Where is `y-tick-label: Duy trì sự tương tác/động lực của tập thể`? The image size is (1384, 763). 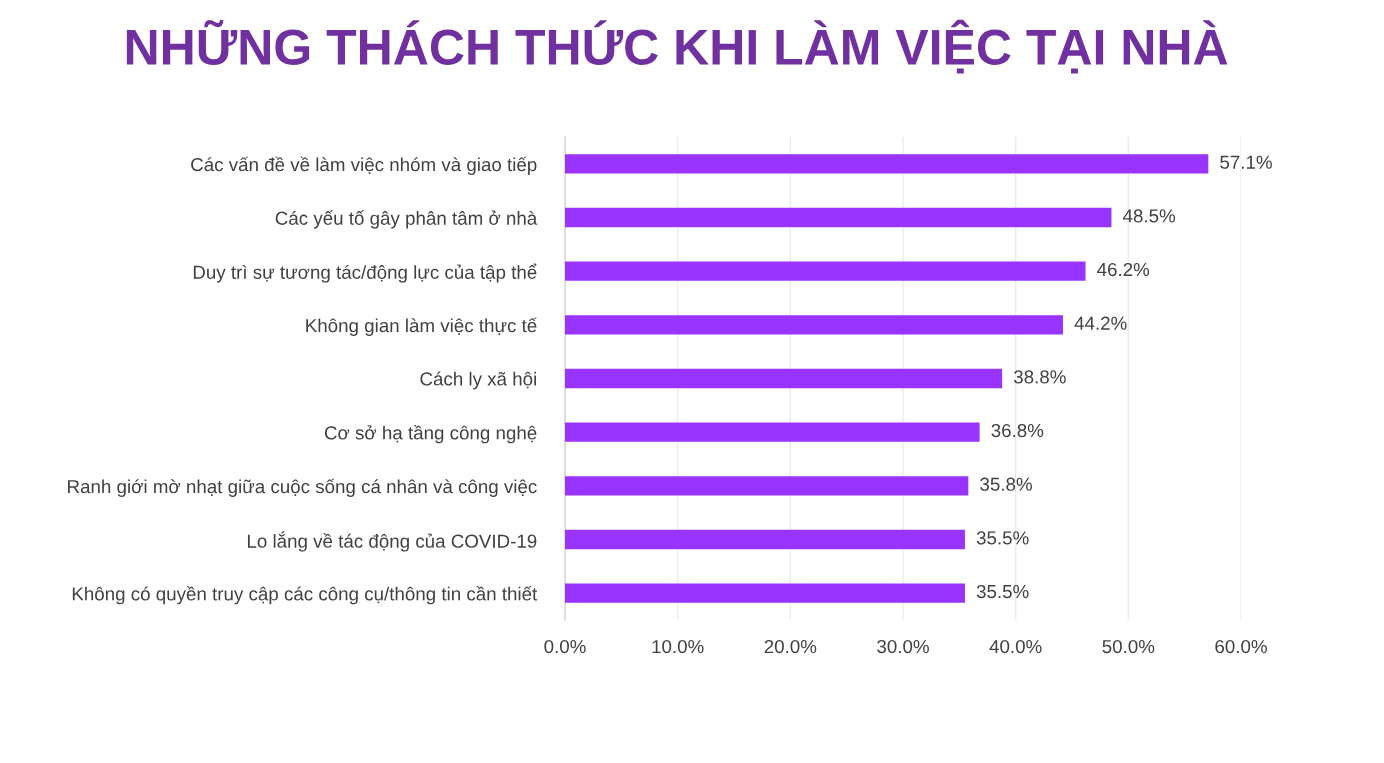 y-tick-label: Duy trì sự tương tác/động lực của tập thể is located at coordinates (365, 273).